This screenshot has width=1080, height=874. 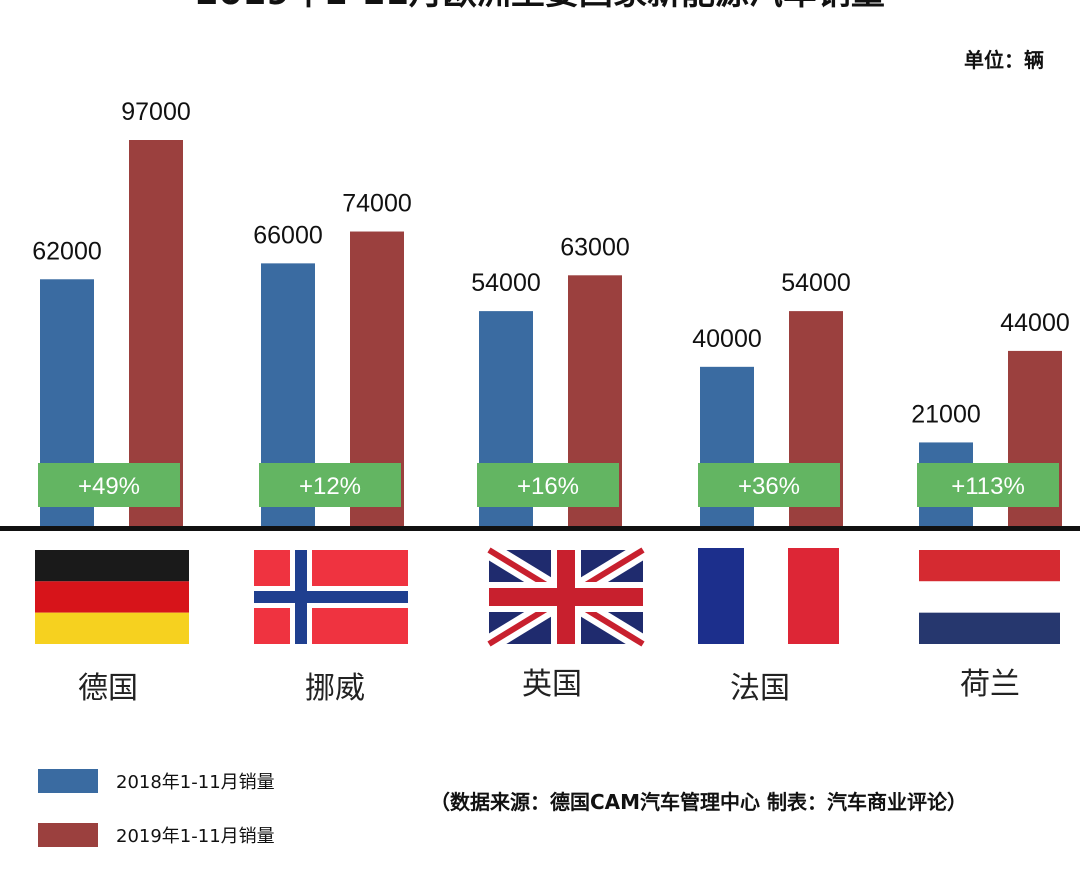 I want to click on legend-swatch-2018, so click(x=68, y=781).